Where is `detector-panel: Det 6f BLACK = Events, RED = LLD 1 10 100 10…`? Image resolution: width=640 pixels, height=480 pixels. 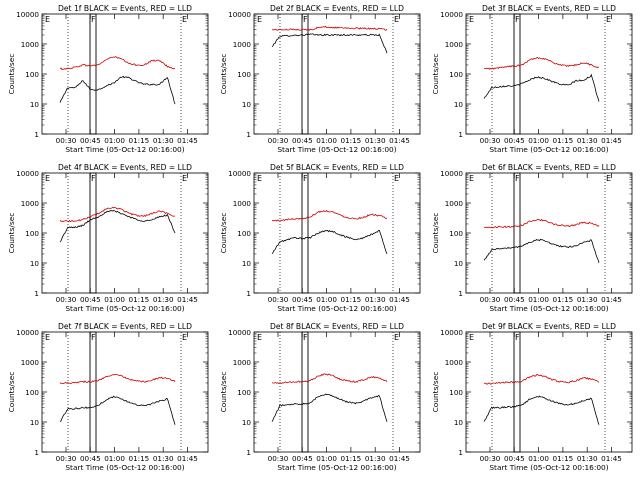
detector-panel: Det 6f BLACK = Events, RED = LLD 1 10 100 10… is located at coordinates (532, 238).